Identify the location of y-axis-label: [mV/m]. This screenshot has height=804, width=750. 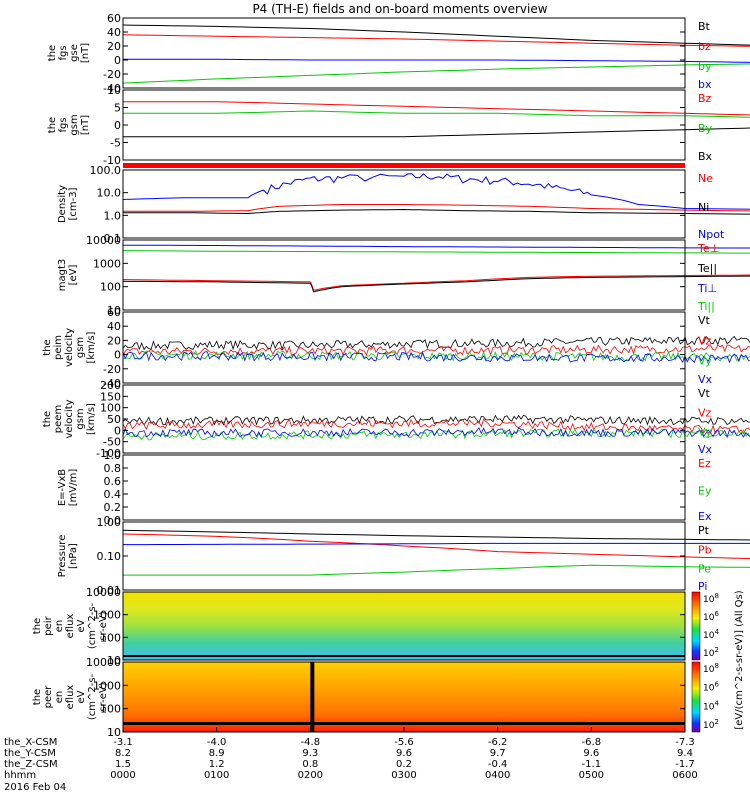
(73, 488).